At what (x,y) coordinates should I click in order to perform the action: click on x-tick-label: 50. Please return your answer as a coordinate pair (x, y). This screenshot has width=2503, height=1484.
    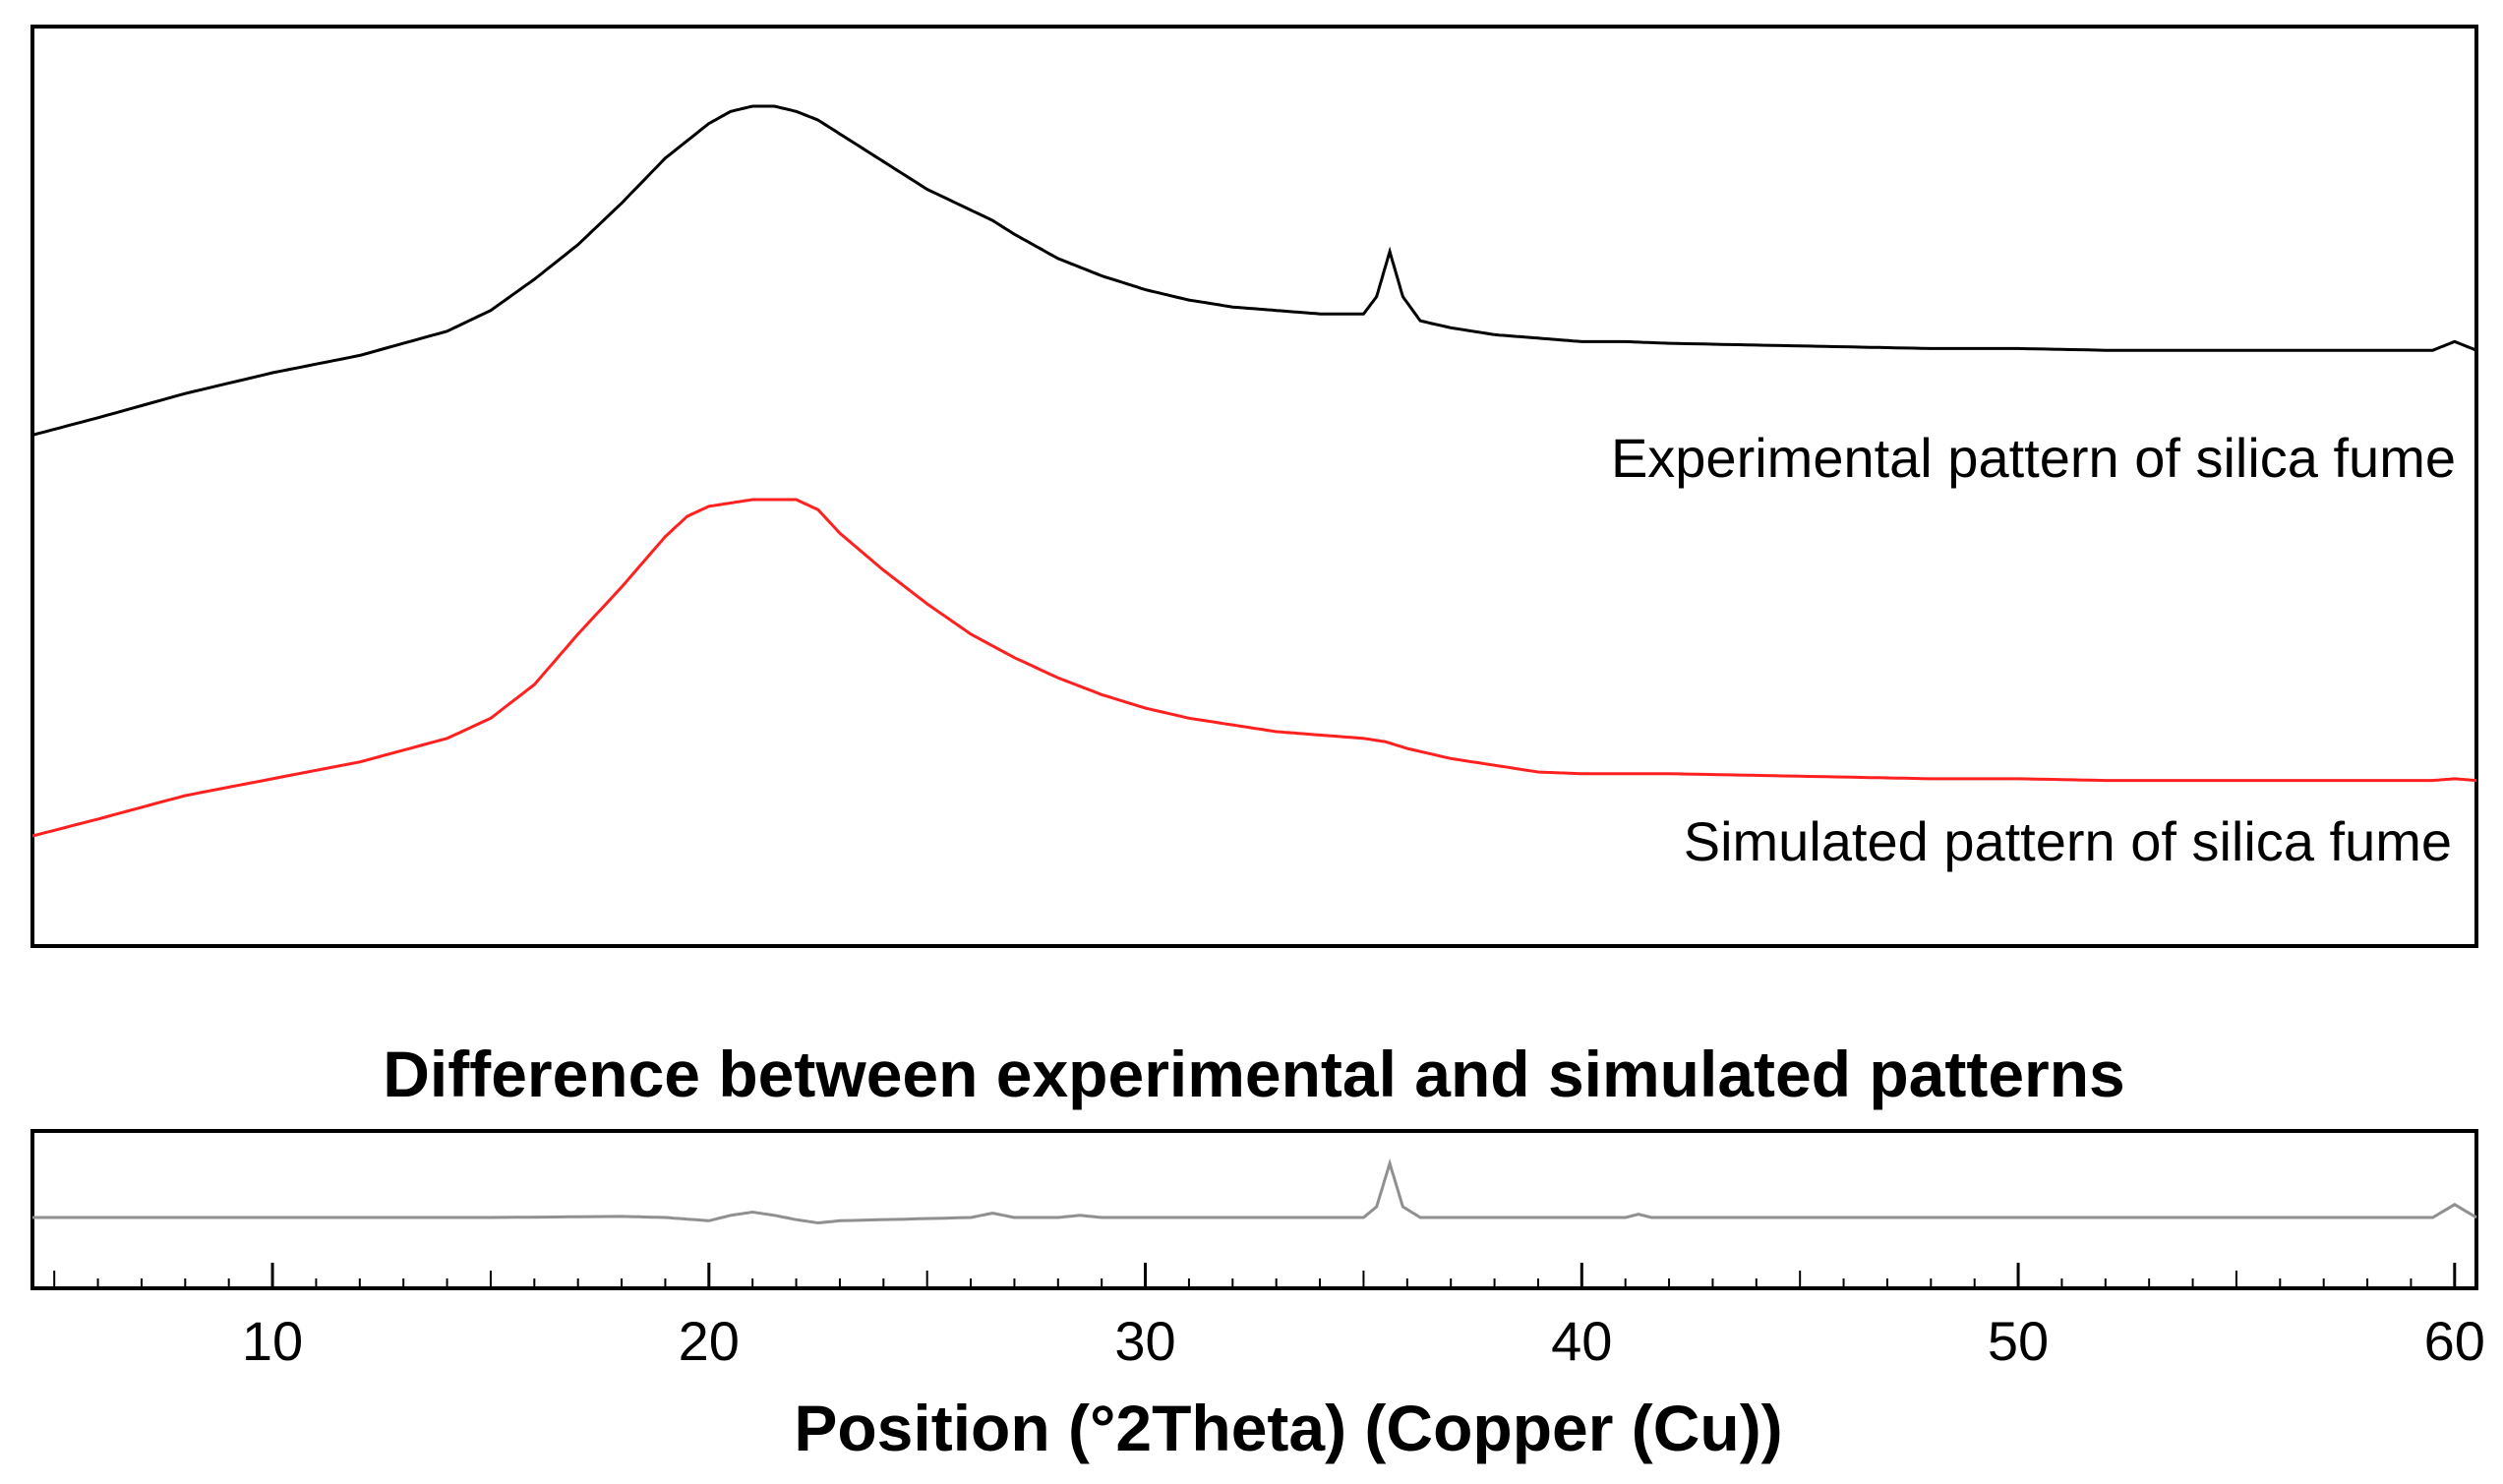
    Looking at the image, I should click on (2018, 1341).